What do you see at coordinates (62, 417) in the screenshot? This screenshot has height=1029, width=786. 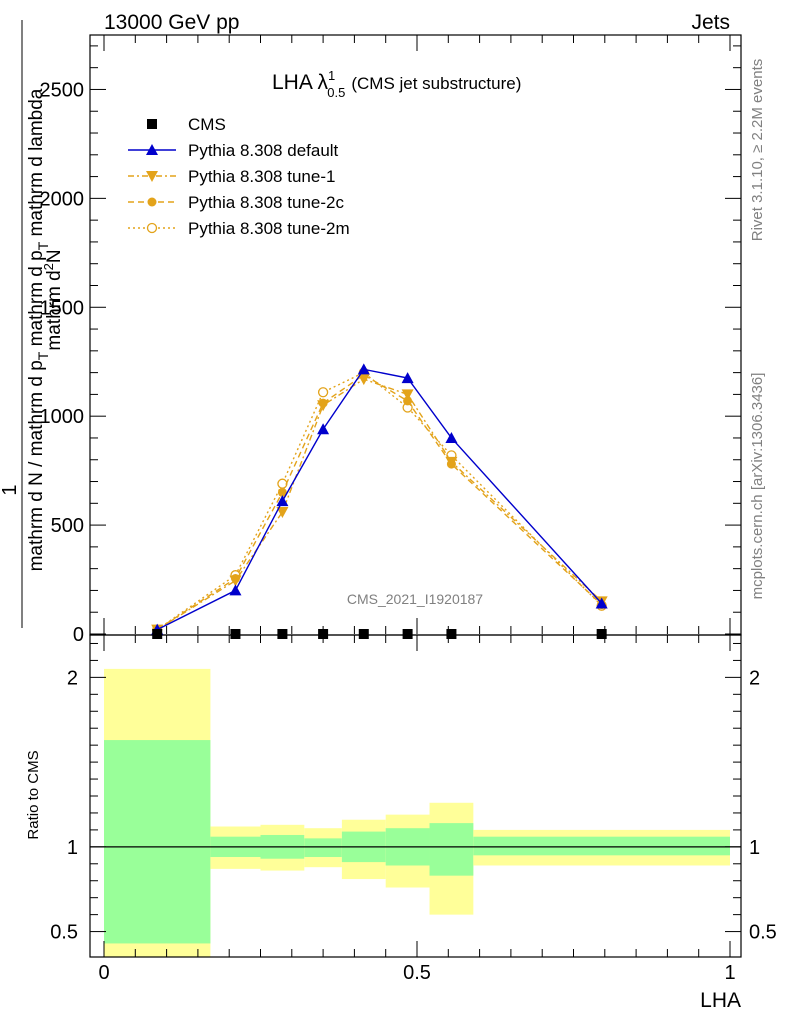 I see `main-ytick-label-2: 1000` at bounding box center [62, 417].